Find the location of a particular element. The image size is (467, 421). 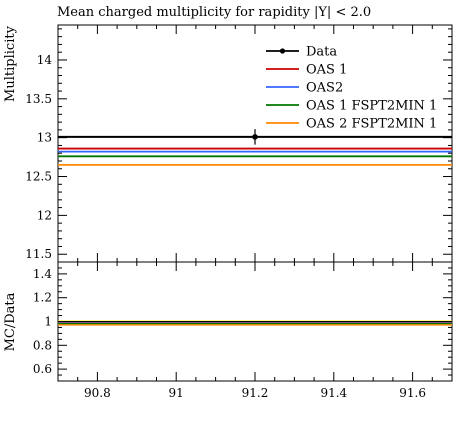

y-tick-label: 14 is located at coordinates (45, 60).